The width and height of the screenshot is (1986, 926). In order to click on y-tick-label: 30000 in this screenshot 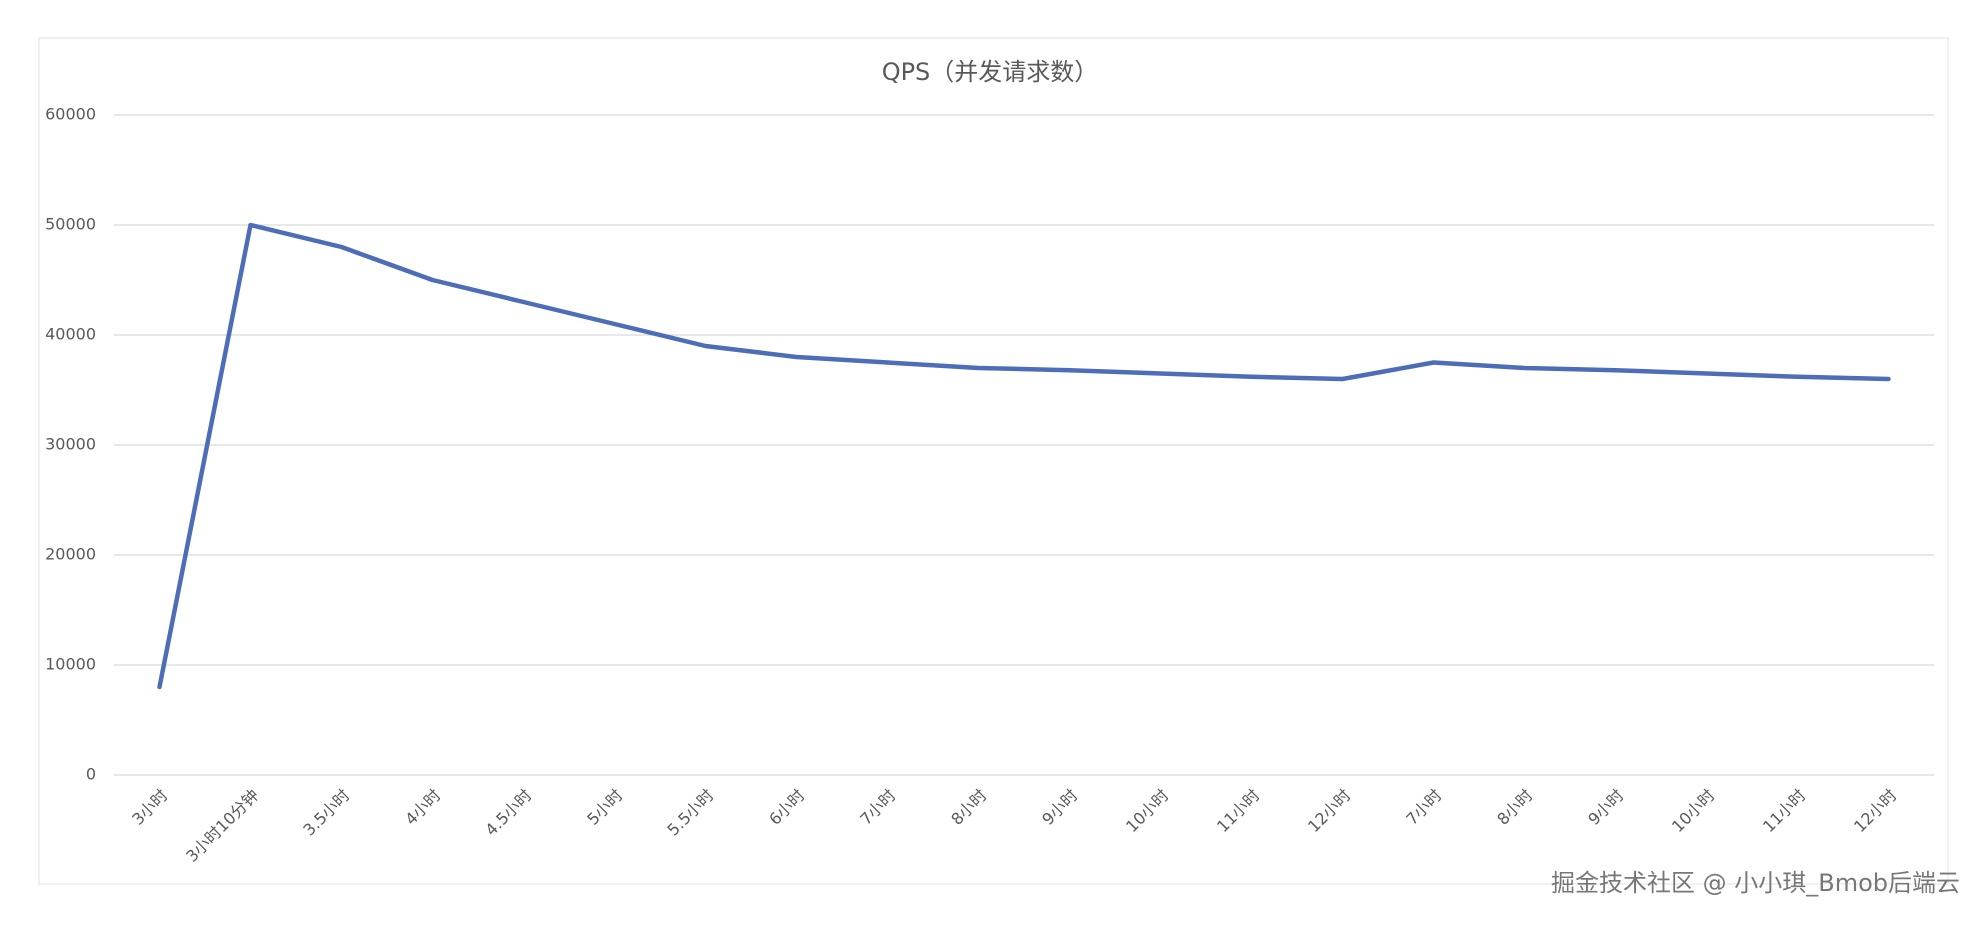, I will do `click(70, 444)`.